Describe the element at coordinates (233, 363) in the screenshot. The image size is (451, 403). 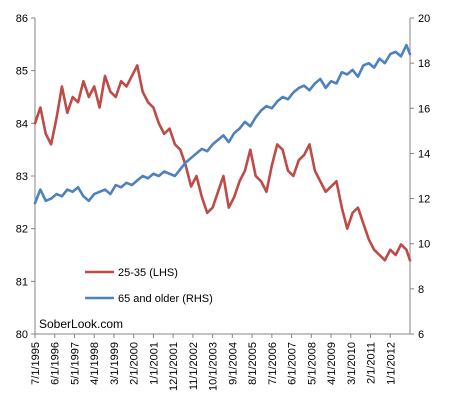
I see `x-axis-tick-label: 9/1/2004` at that location.